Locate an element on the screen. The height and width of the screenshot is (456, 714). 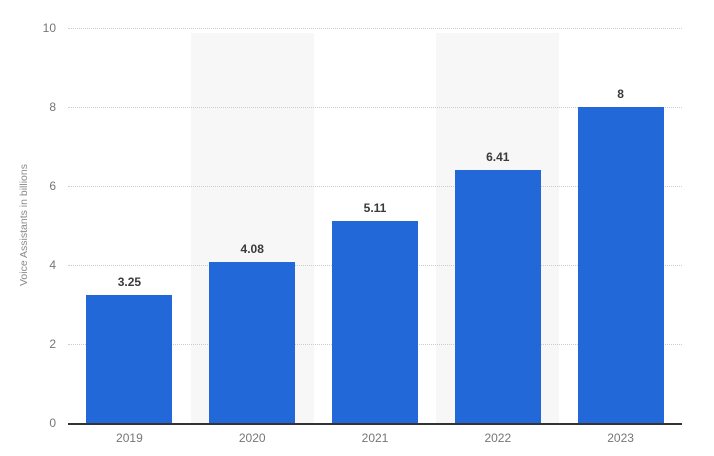
x-tick-label: 2020 is located at coordinates (252, 438).